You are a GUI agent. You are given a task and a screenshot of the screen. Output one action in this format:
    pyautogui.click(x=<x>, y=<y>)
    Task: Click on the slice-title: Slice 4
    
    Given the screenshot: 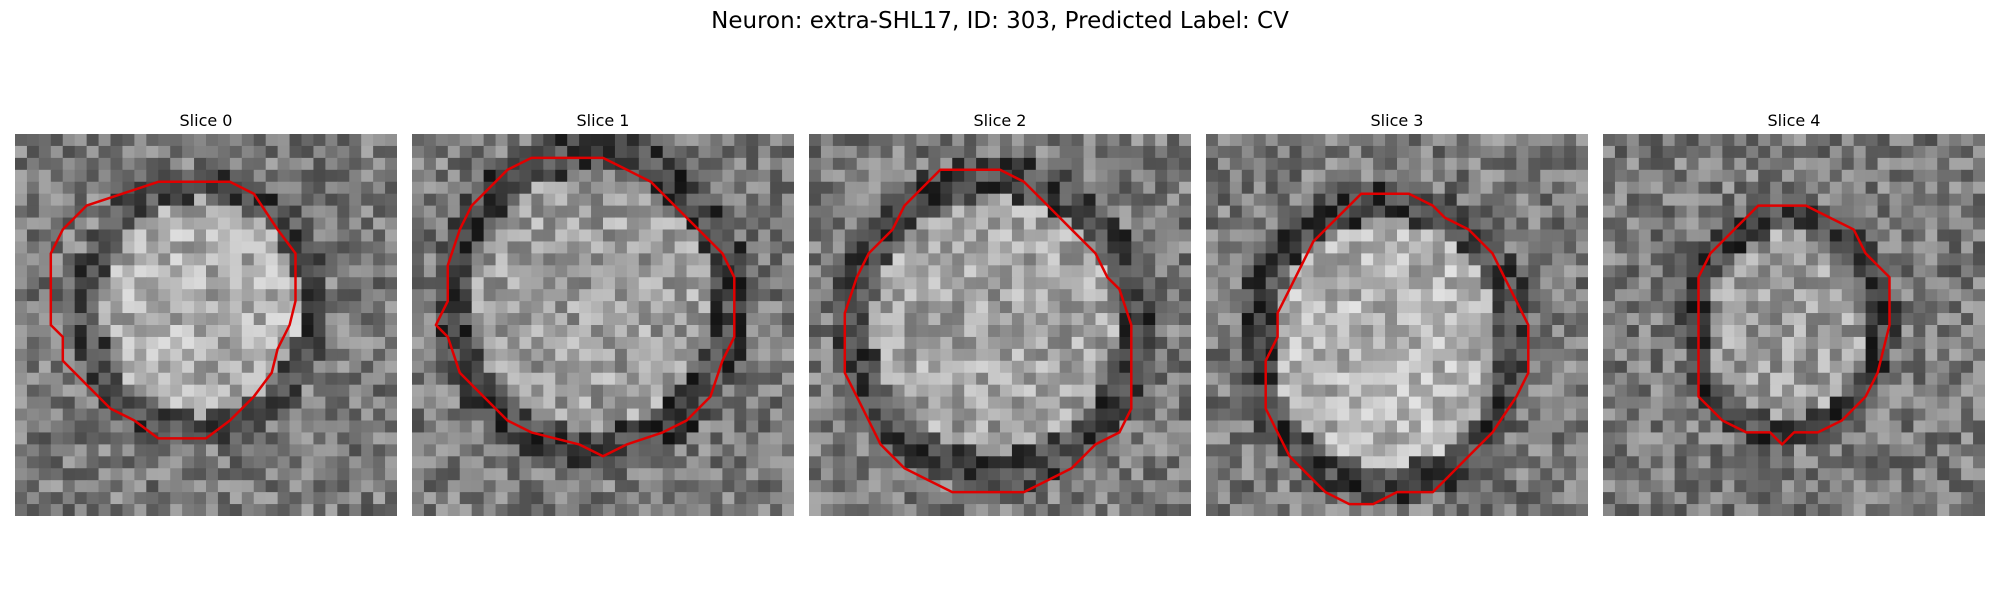 What is the action you would take?
    pyautogui.click(x=1794, y=120)
    